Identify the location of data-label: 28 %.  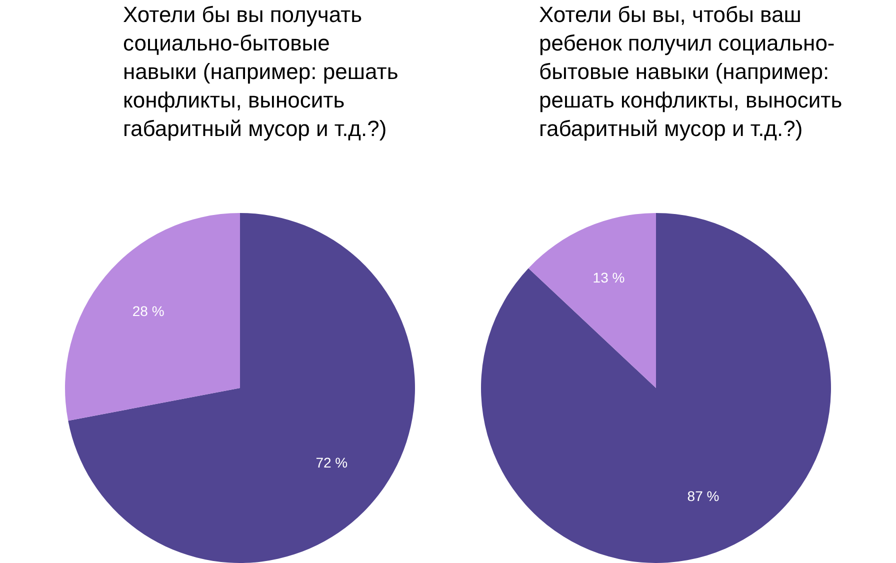
(148, 310).